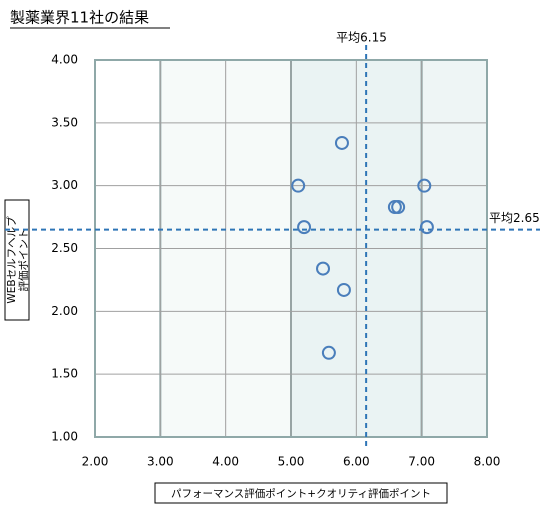  Describe the element at coordinates (95, 462) in the screenshot. I see `x-tick-label: 2.00` at that location.